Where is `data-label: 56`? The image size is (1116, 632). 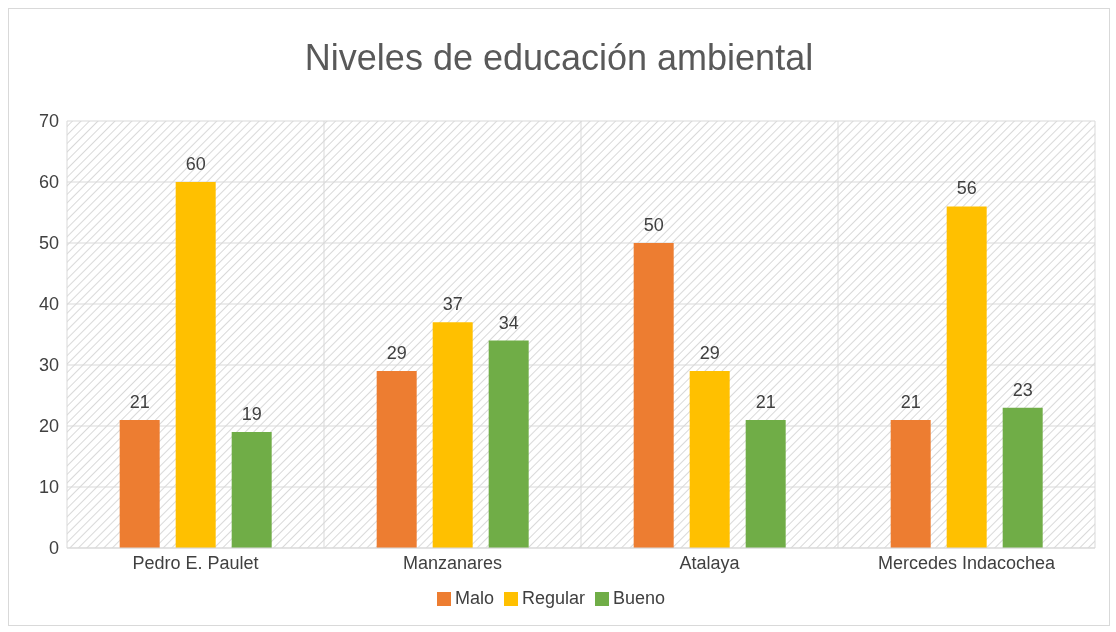 data-label: 56 is located at coordinates (966, 188).